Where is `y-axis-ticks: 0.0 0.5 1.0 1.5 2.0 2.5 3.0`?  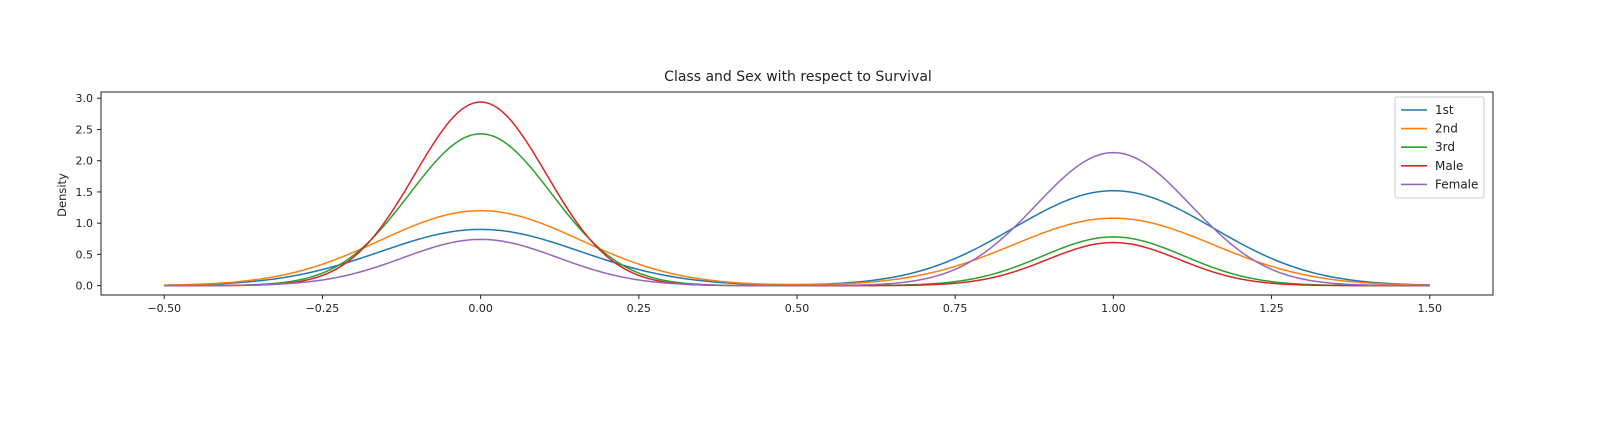 y-axis-ticks: 0.0 0.5 1.0 1.5 2.0 2.5 3.0 is located at coordinates (88, 192).